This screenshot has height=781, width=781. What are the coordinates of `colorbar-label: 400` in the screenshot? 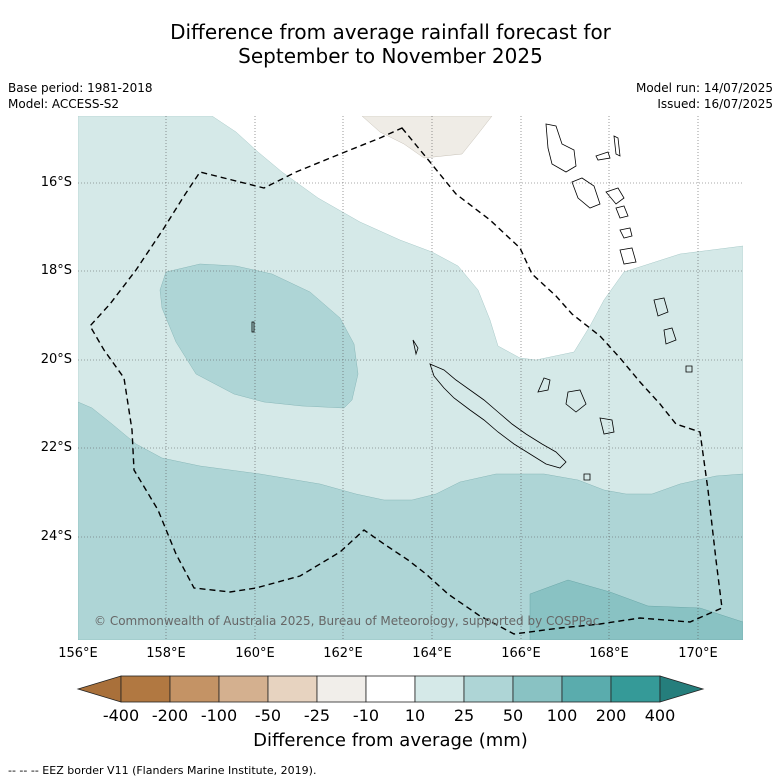 It's located at (660, 715).